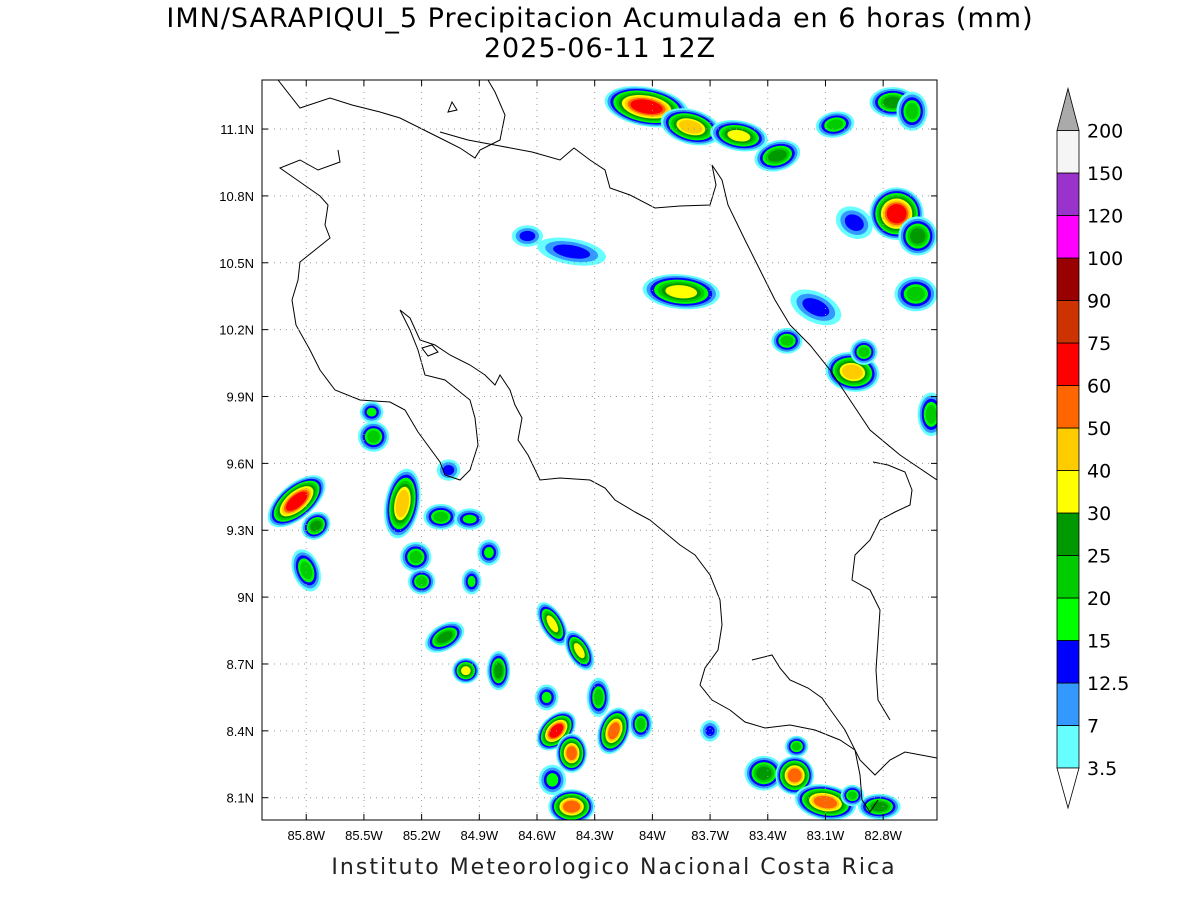 This screenshot has width=1200, height=900. What do you see at coordinates (240, 530) in the screenshot?
I see `lat-tick-label: 9.3N` at bounding box center [240, 530].